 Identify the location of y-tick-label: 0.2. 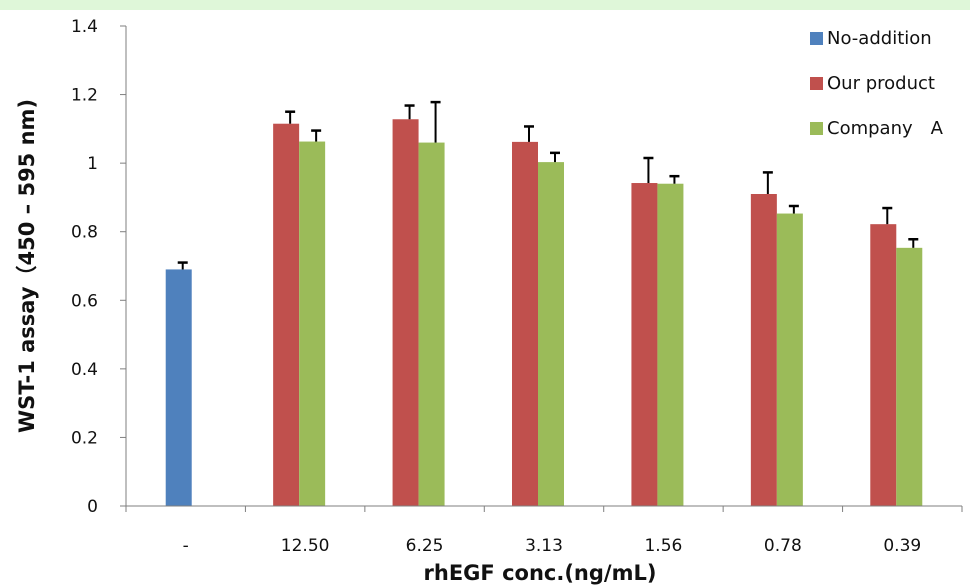
(84, 438).